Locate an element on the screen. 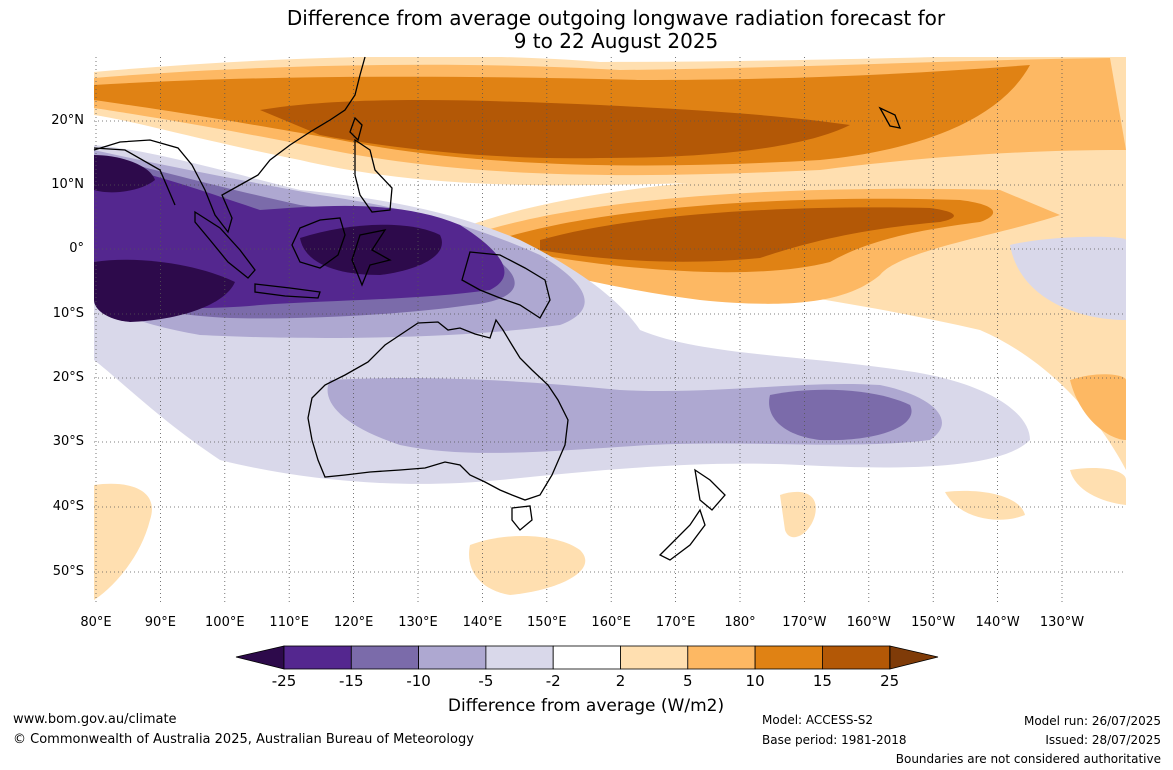 Image resolution: width=1173 pixels, height=770 pixels. model-run-date: Model run: 26/07/2025 is located at coordinates (1092, 721).